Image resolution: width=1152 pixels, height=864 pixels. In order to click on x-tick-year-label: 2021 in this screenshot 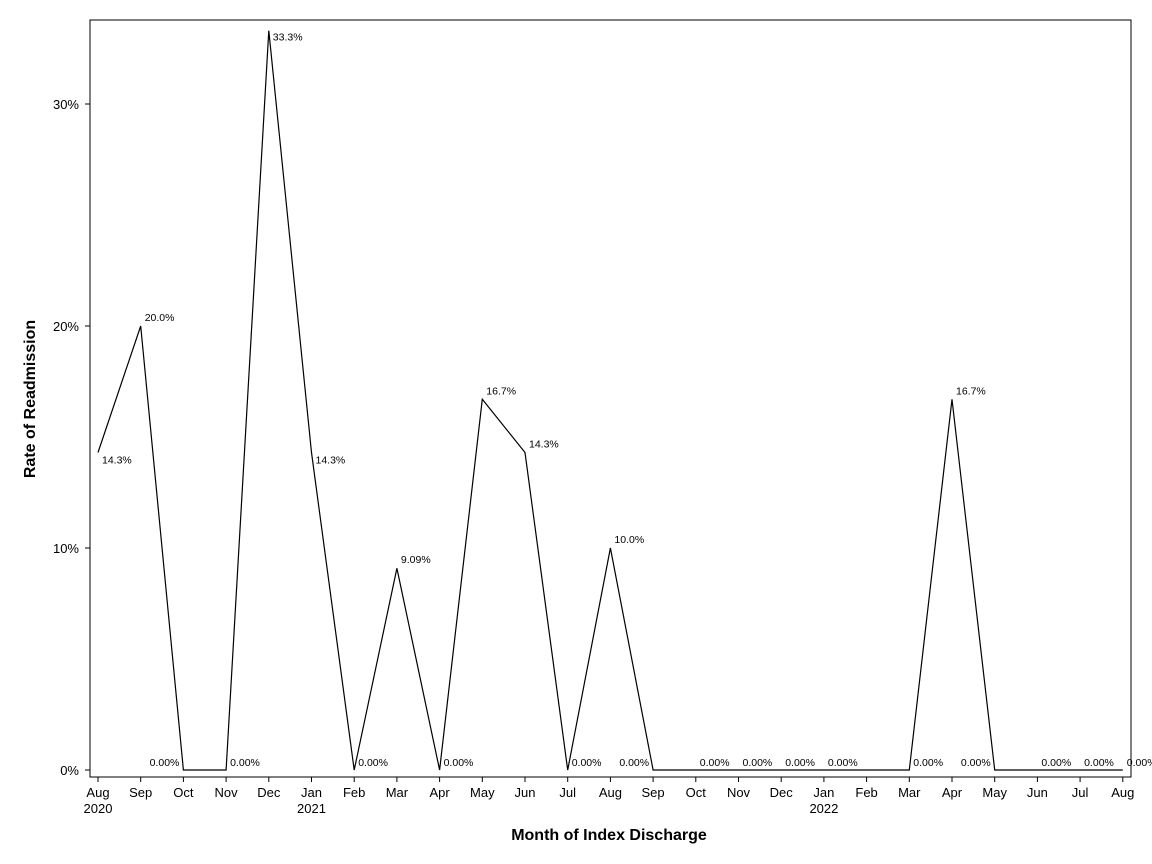, I will do `click(311, 808)`.